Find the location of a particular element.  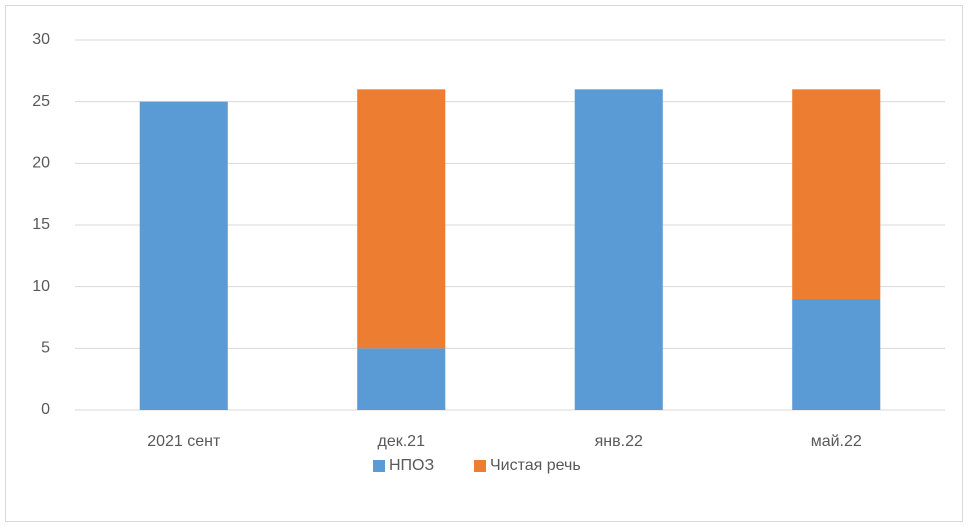

legend-label: Чистая речь is located at coordinates (535, 465).